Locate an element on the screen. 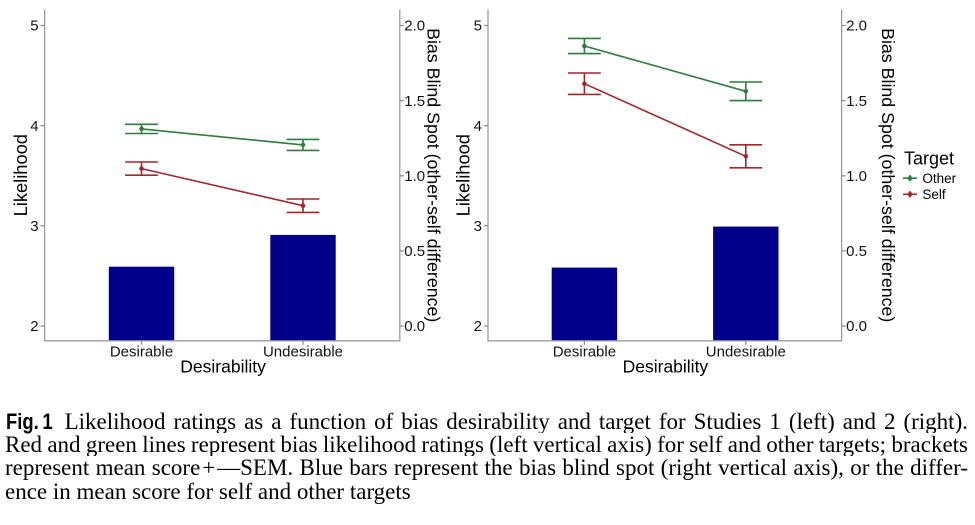 This screenshot has width=975, height=525. svg-text: Target is located at coordinates (929, 159).